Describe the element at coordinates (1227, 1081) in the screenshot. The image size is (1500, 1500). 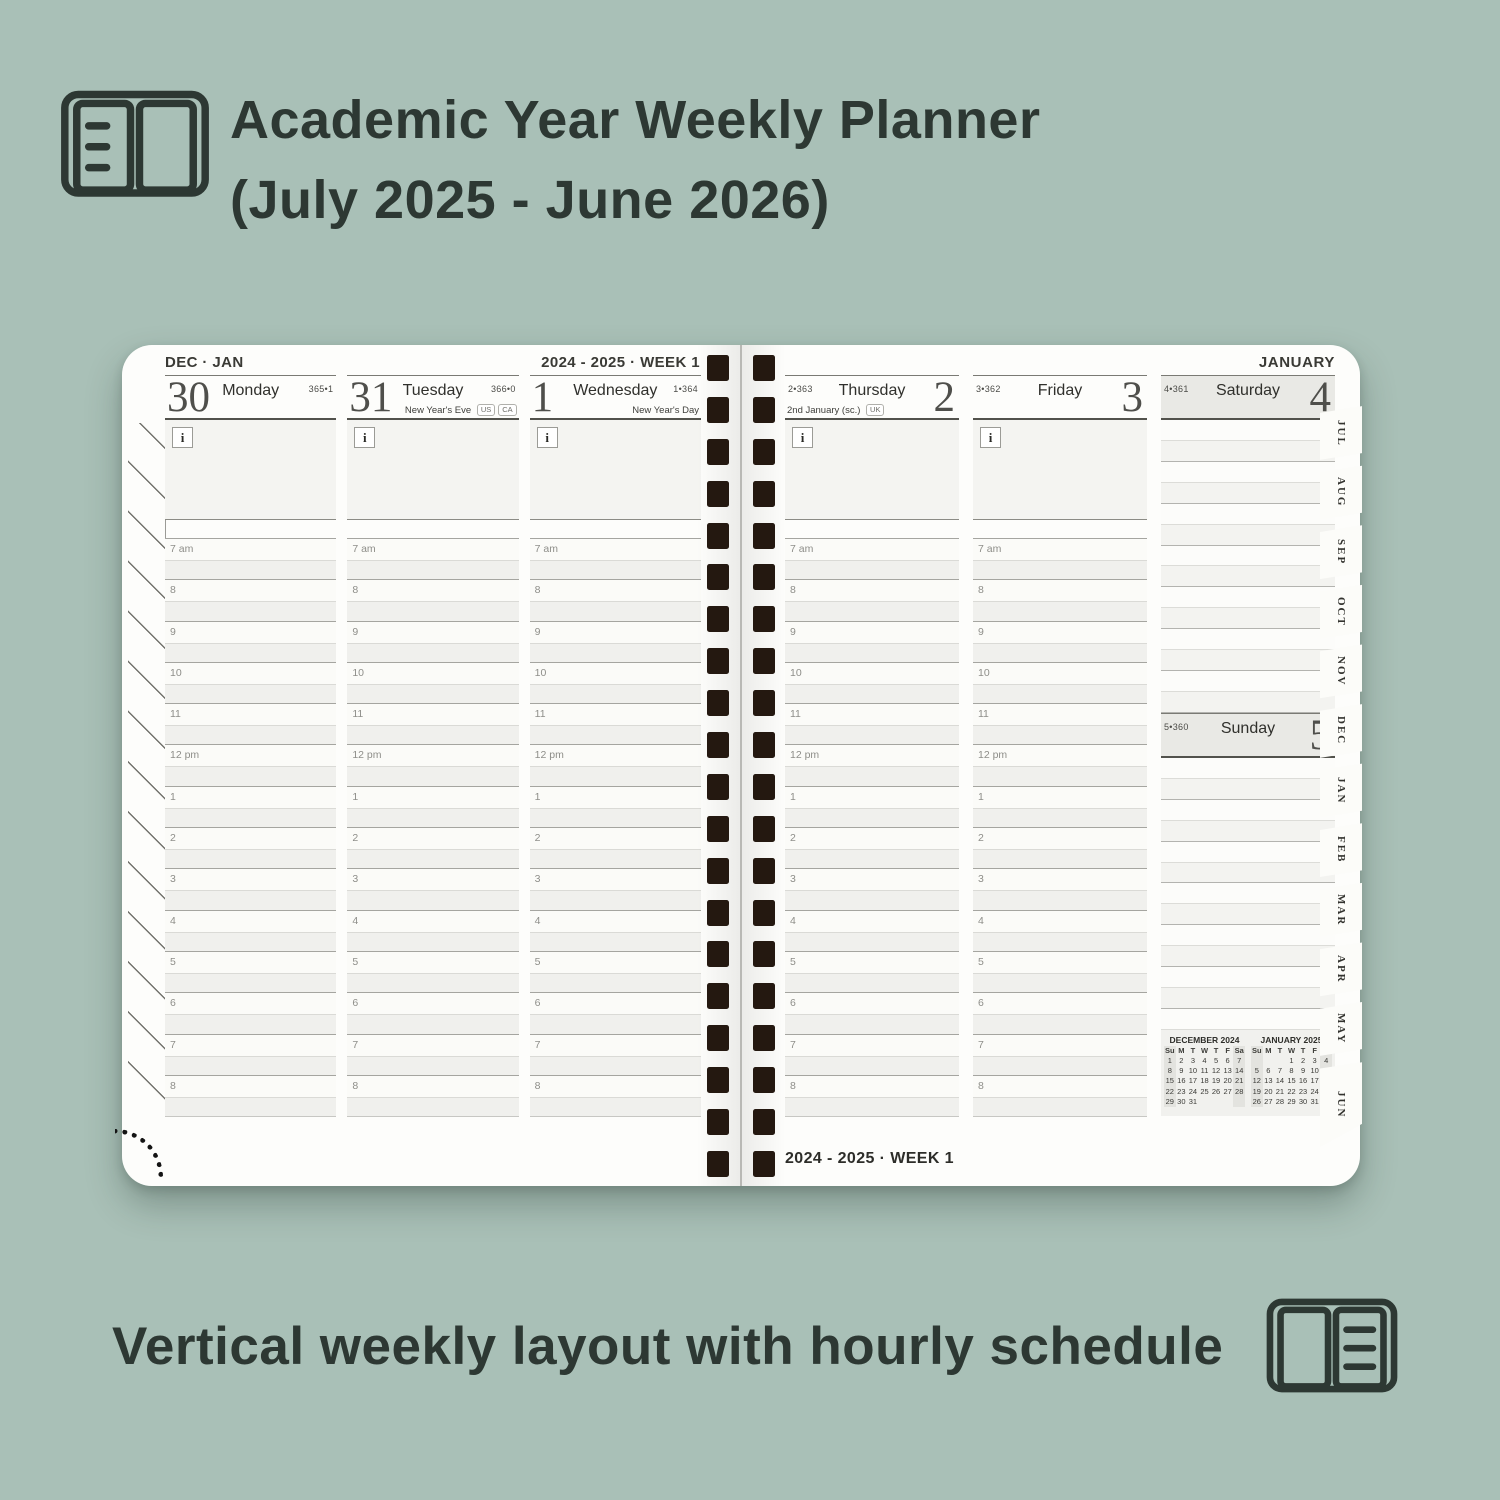
I see `mini-calendar-date: 20` at that location.